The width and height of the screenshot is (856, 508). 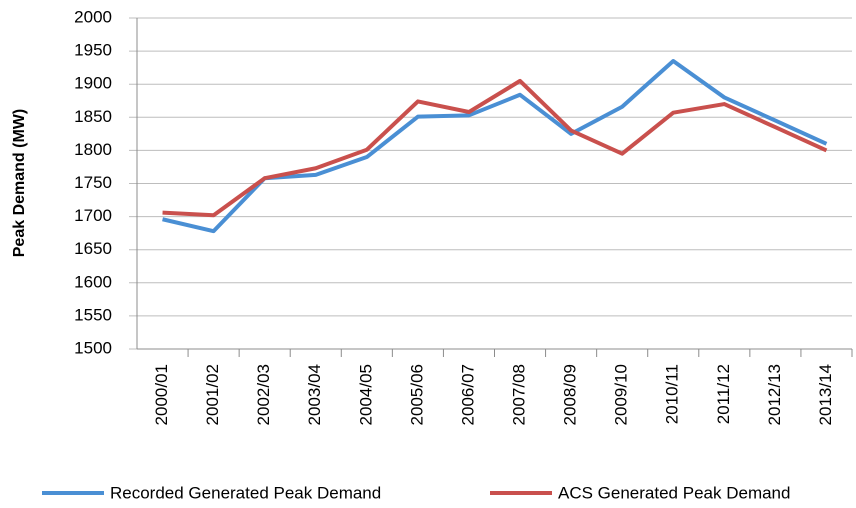 I want to click on x-tick-label: 2005/06, so click(x=416, y=394).